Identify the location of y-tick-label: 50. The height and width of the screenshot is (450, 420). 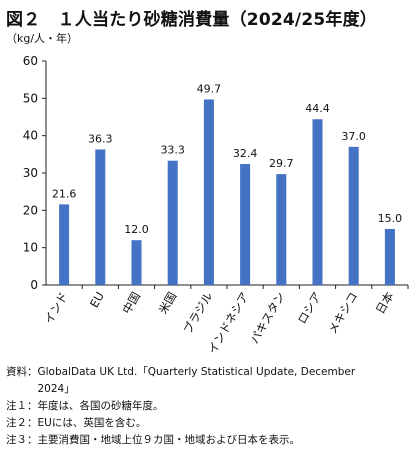
(30, 98).